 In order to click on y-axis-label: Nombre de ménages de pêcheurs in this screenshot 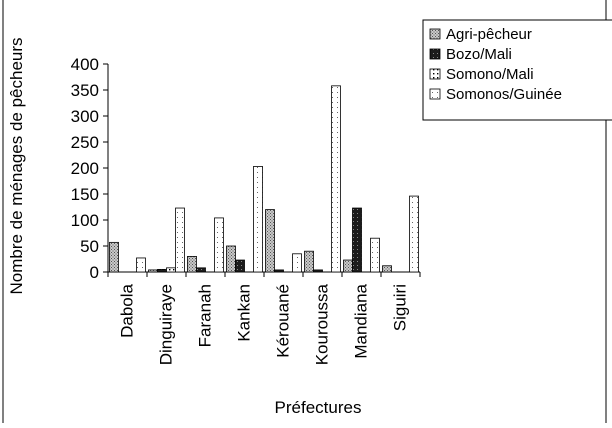, I will do `click(16, 165)`.